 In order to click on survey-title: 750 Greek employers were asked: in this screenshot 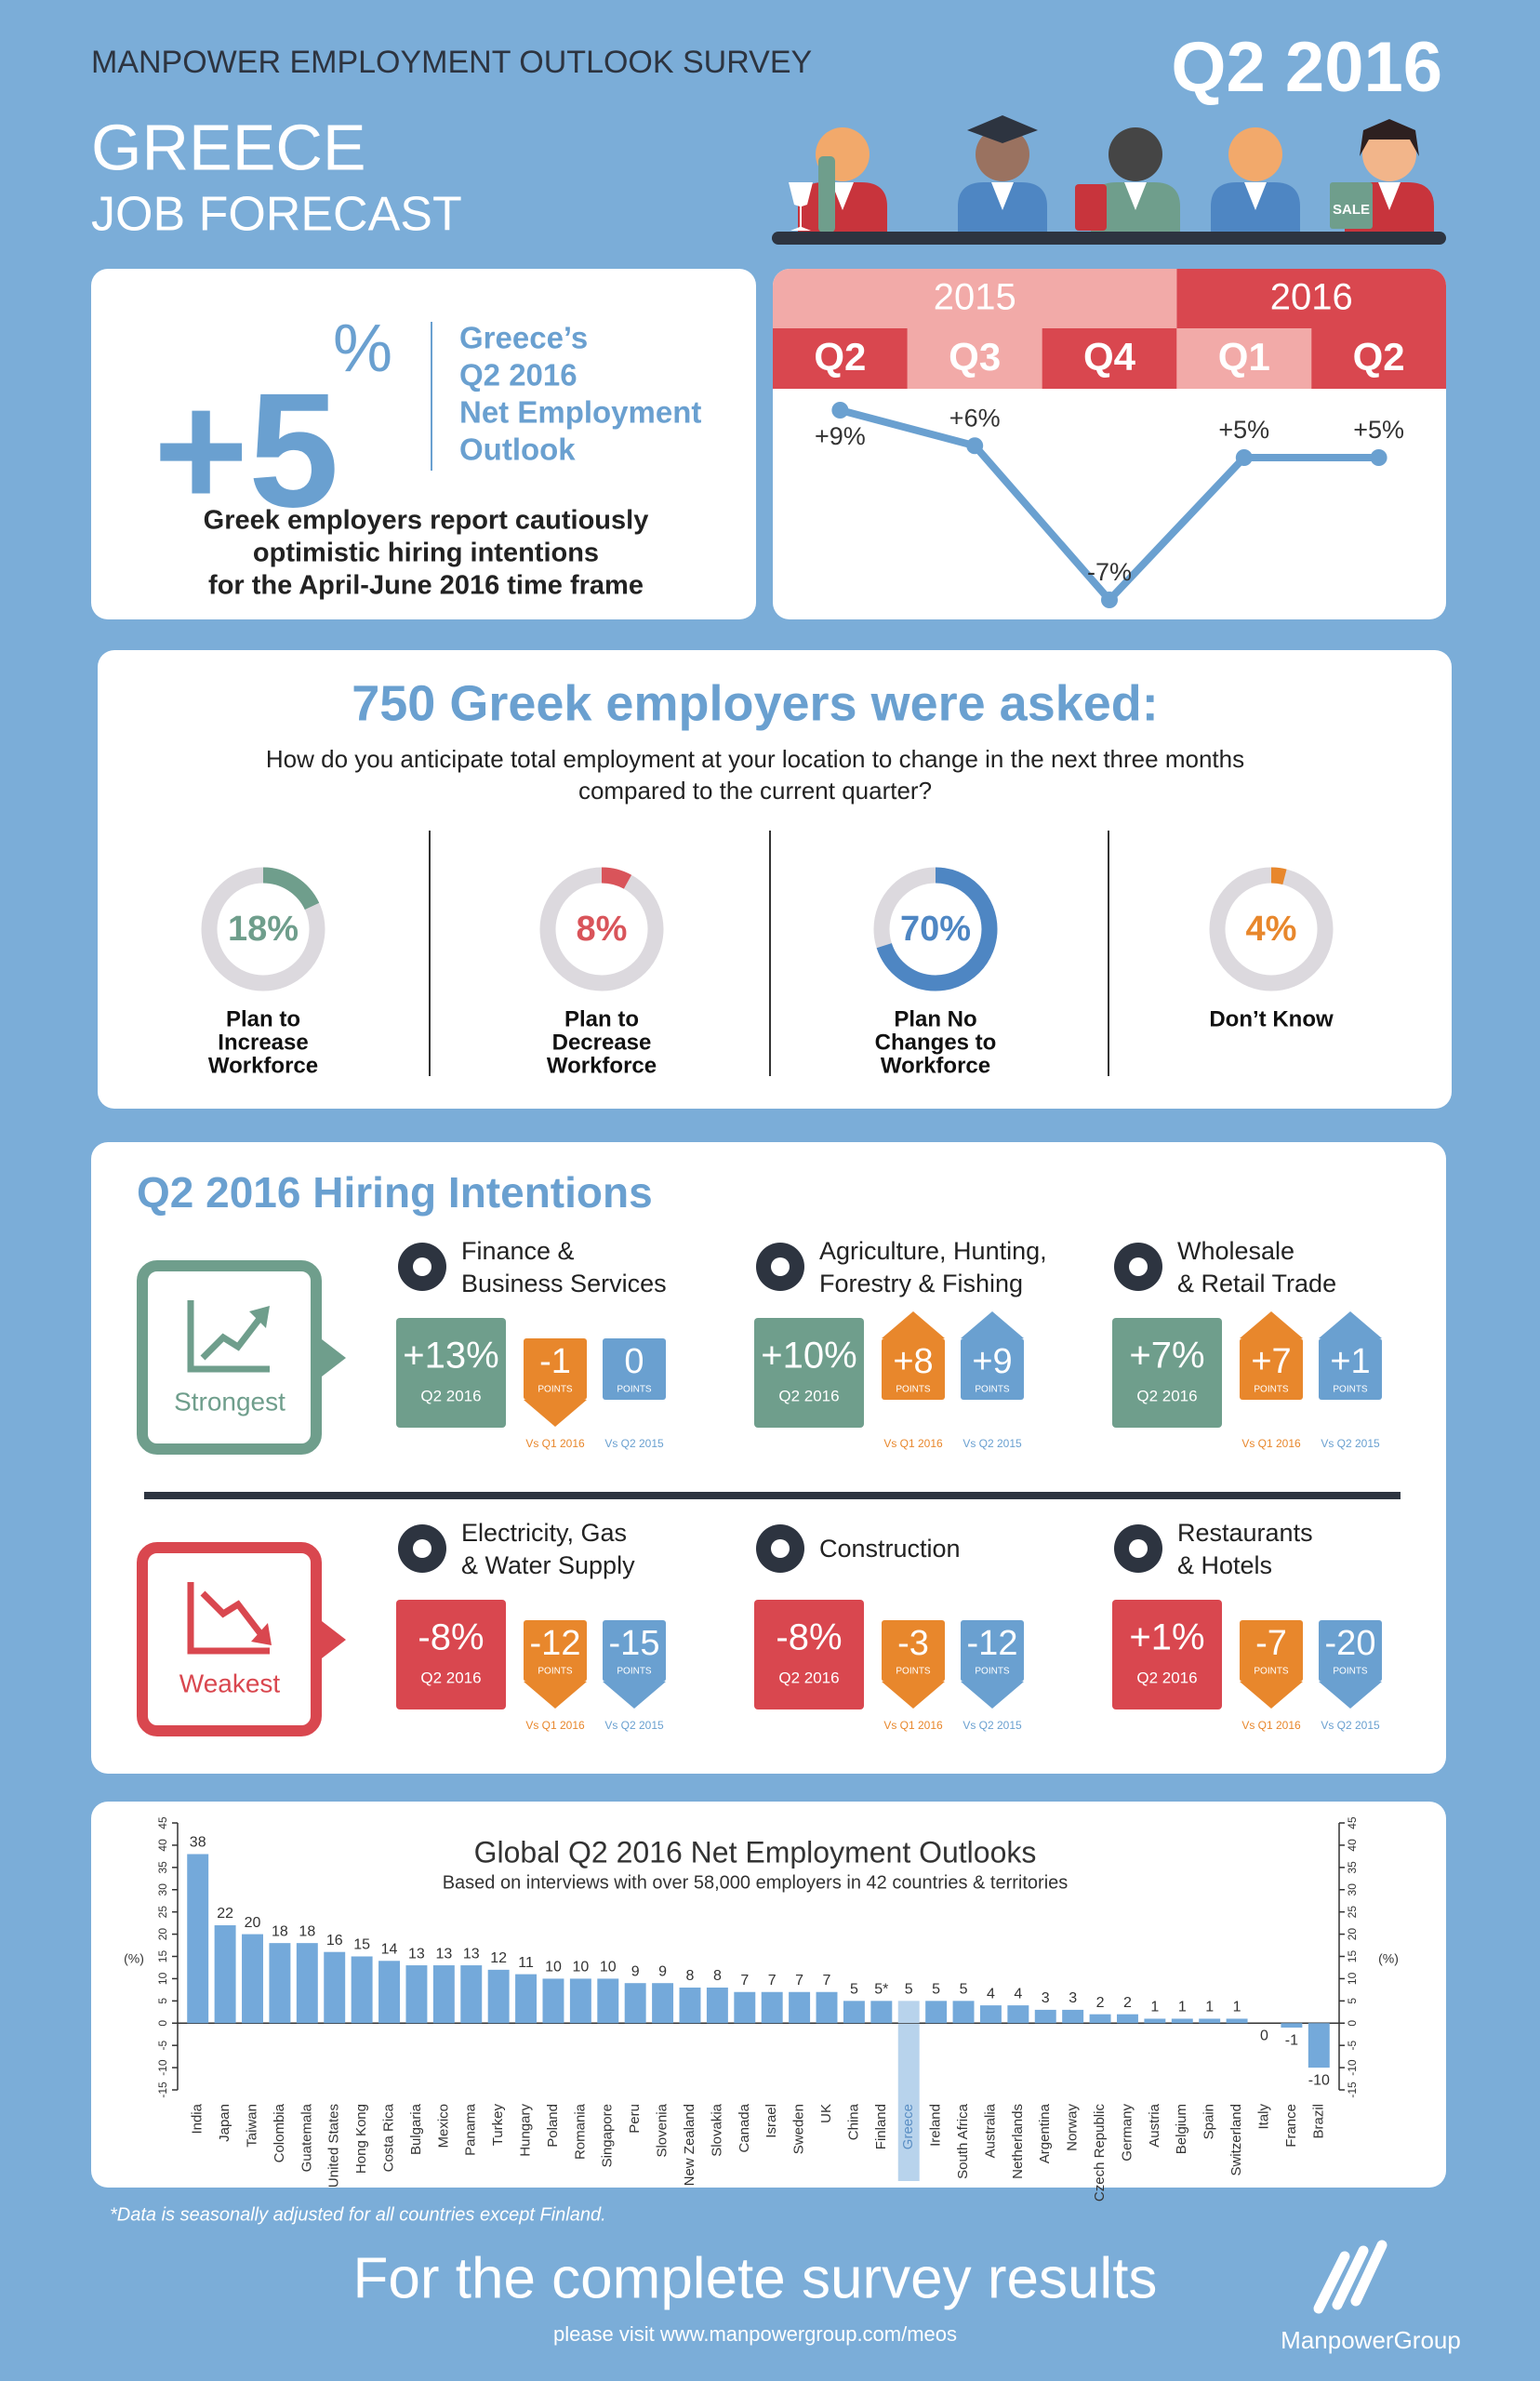, I will do `click(755, 703)`.